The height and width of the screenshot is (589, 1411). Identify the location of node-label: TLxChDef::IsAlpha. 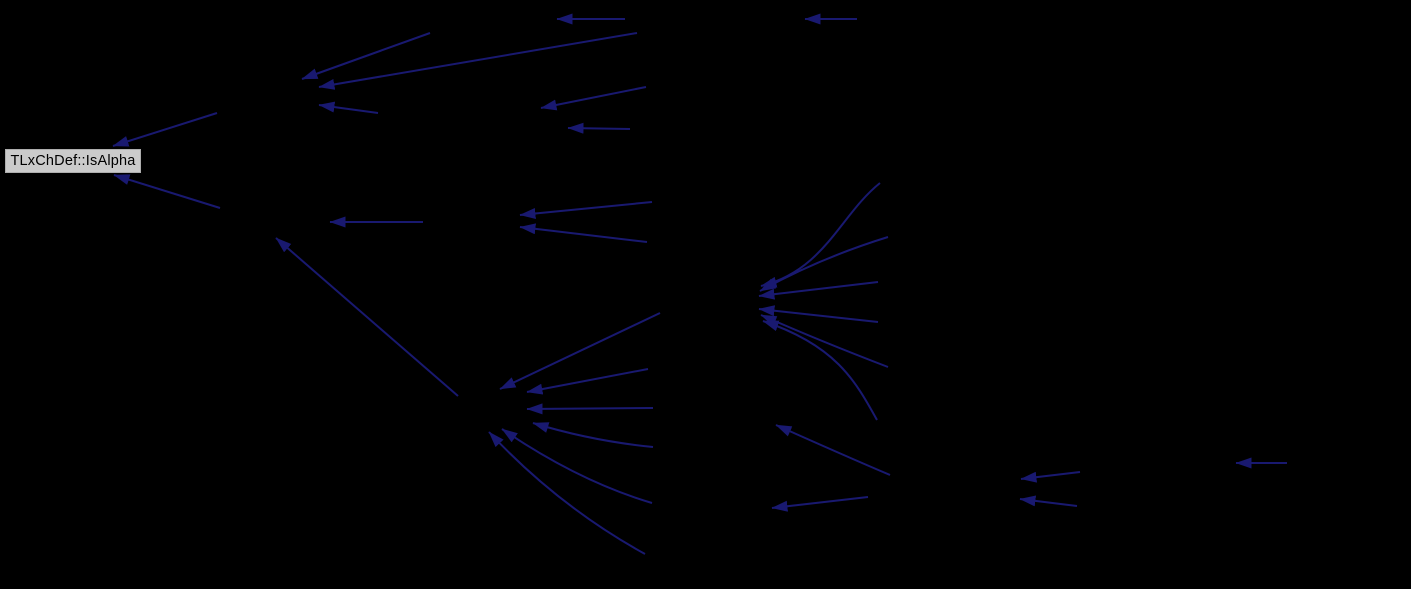
(73, 161).